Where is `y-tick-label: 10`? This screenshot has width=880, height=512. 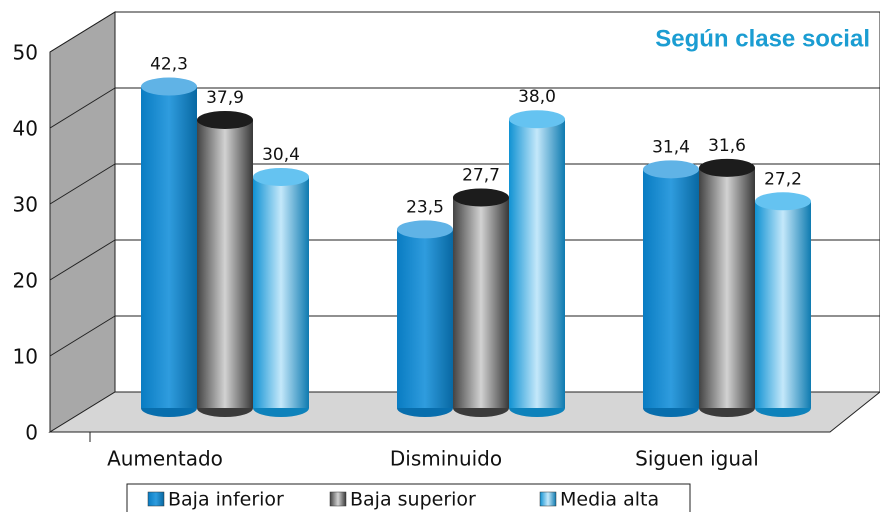 y-tick-label: 10 is located at coordinates (25, 357).